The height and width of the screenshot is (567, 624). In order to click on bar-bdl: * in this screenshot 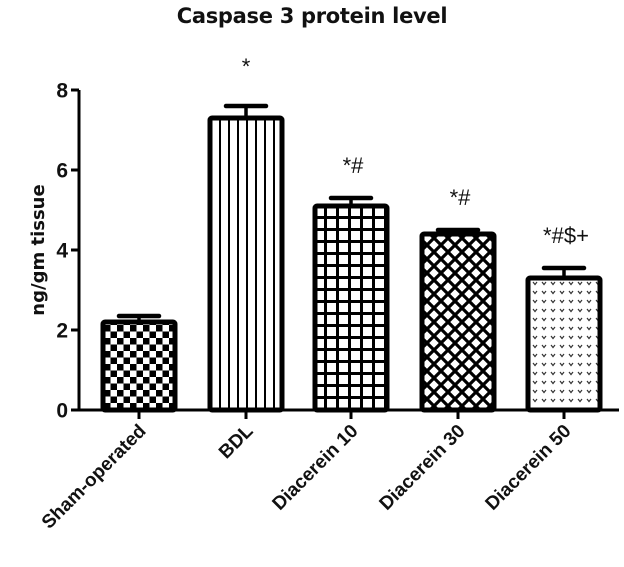, I will do `click(246, 233)`.